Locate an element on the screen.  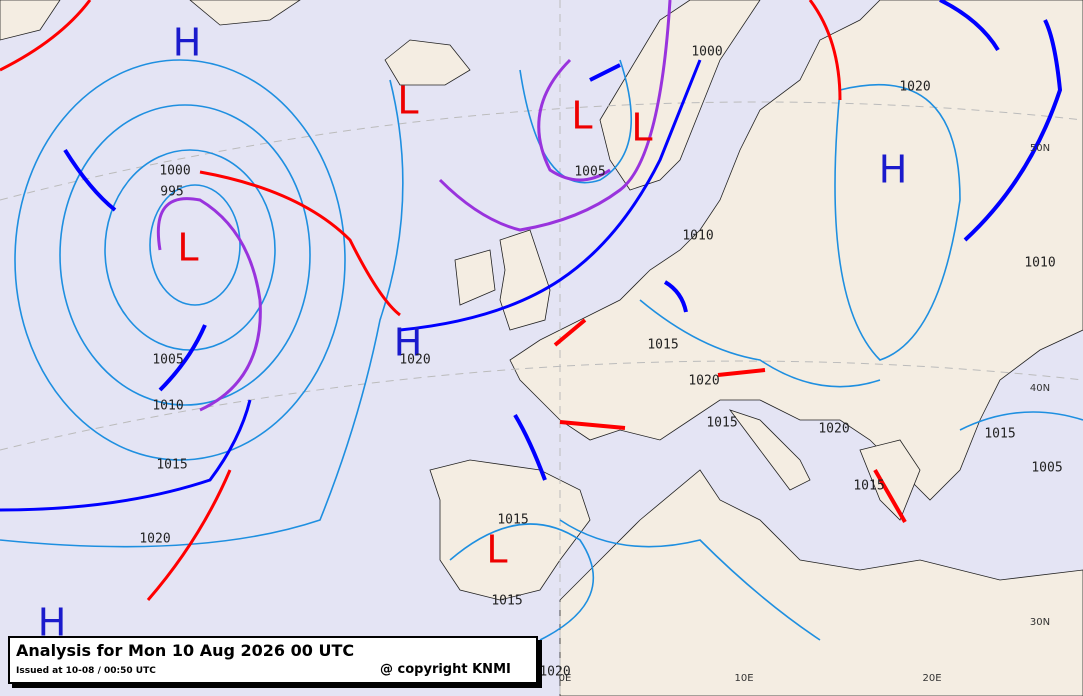
issued: Issued at 10-08 / 00:50 UTC is located at coordinates (86, 671).